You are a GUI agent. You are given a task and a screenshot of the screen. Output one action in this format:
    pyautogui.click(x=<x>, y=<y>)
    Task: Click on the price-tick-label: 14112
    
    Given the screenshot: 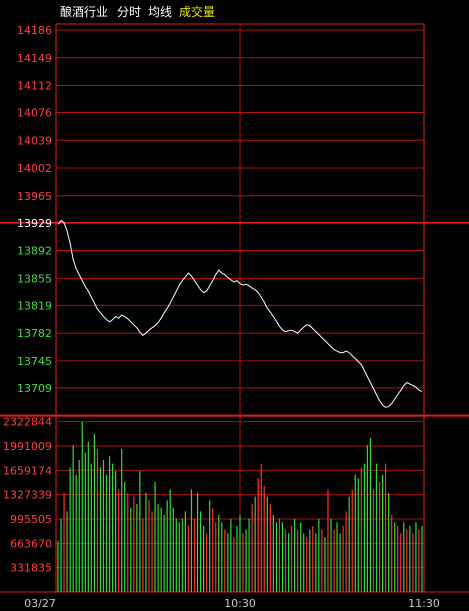 What is the action you would take?
    pyautogui.click(x=34, y=86)
    